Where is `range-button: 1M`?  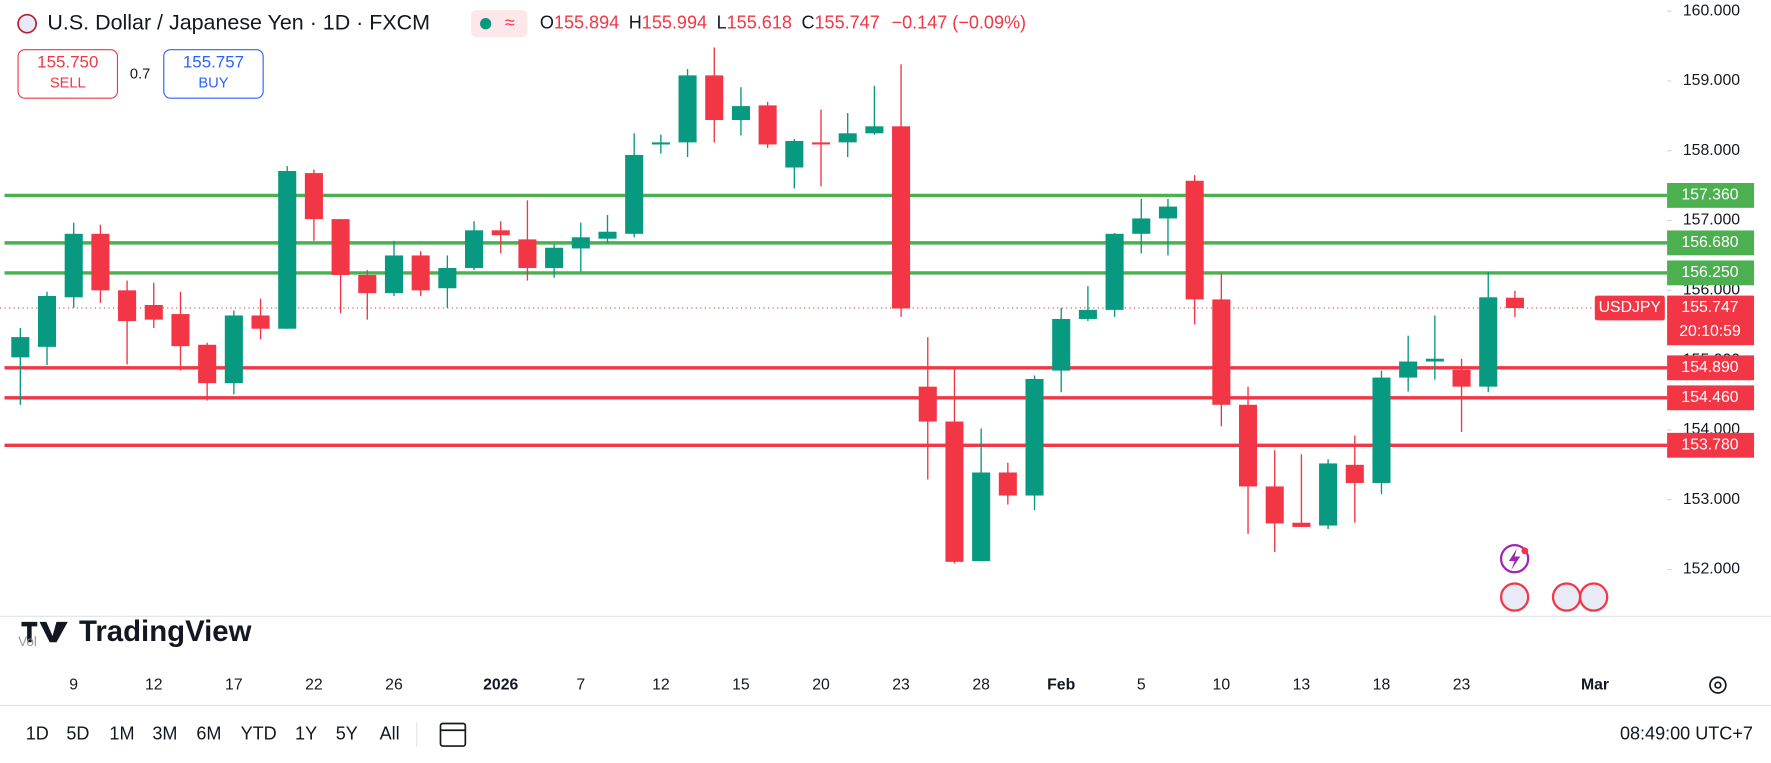 range-button: 1M is located at coordinates (121, 734).